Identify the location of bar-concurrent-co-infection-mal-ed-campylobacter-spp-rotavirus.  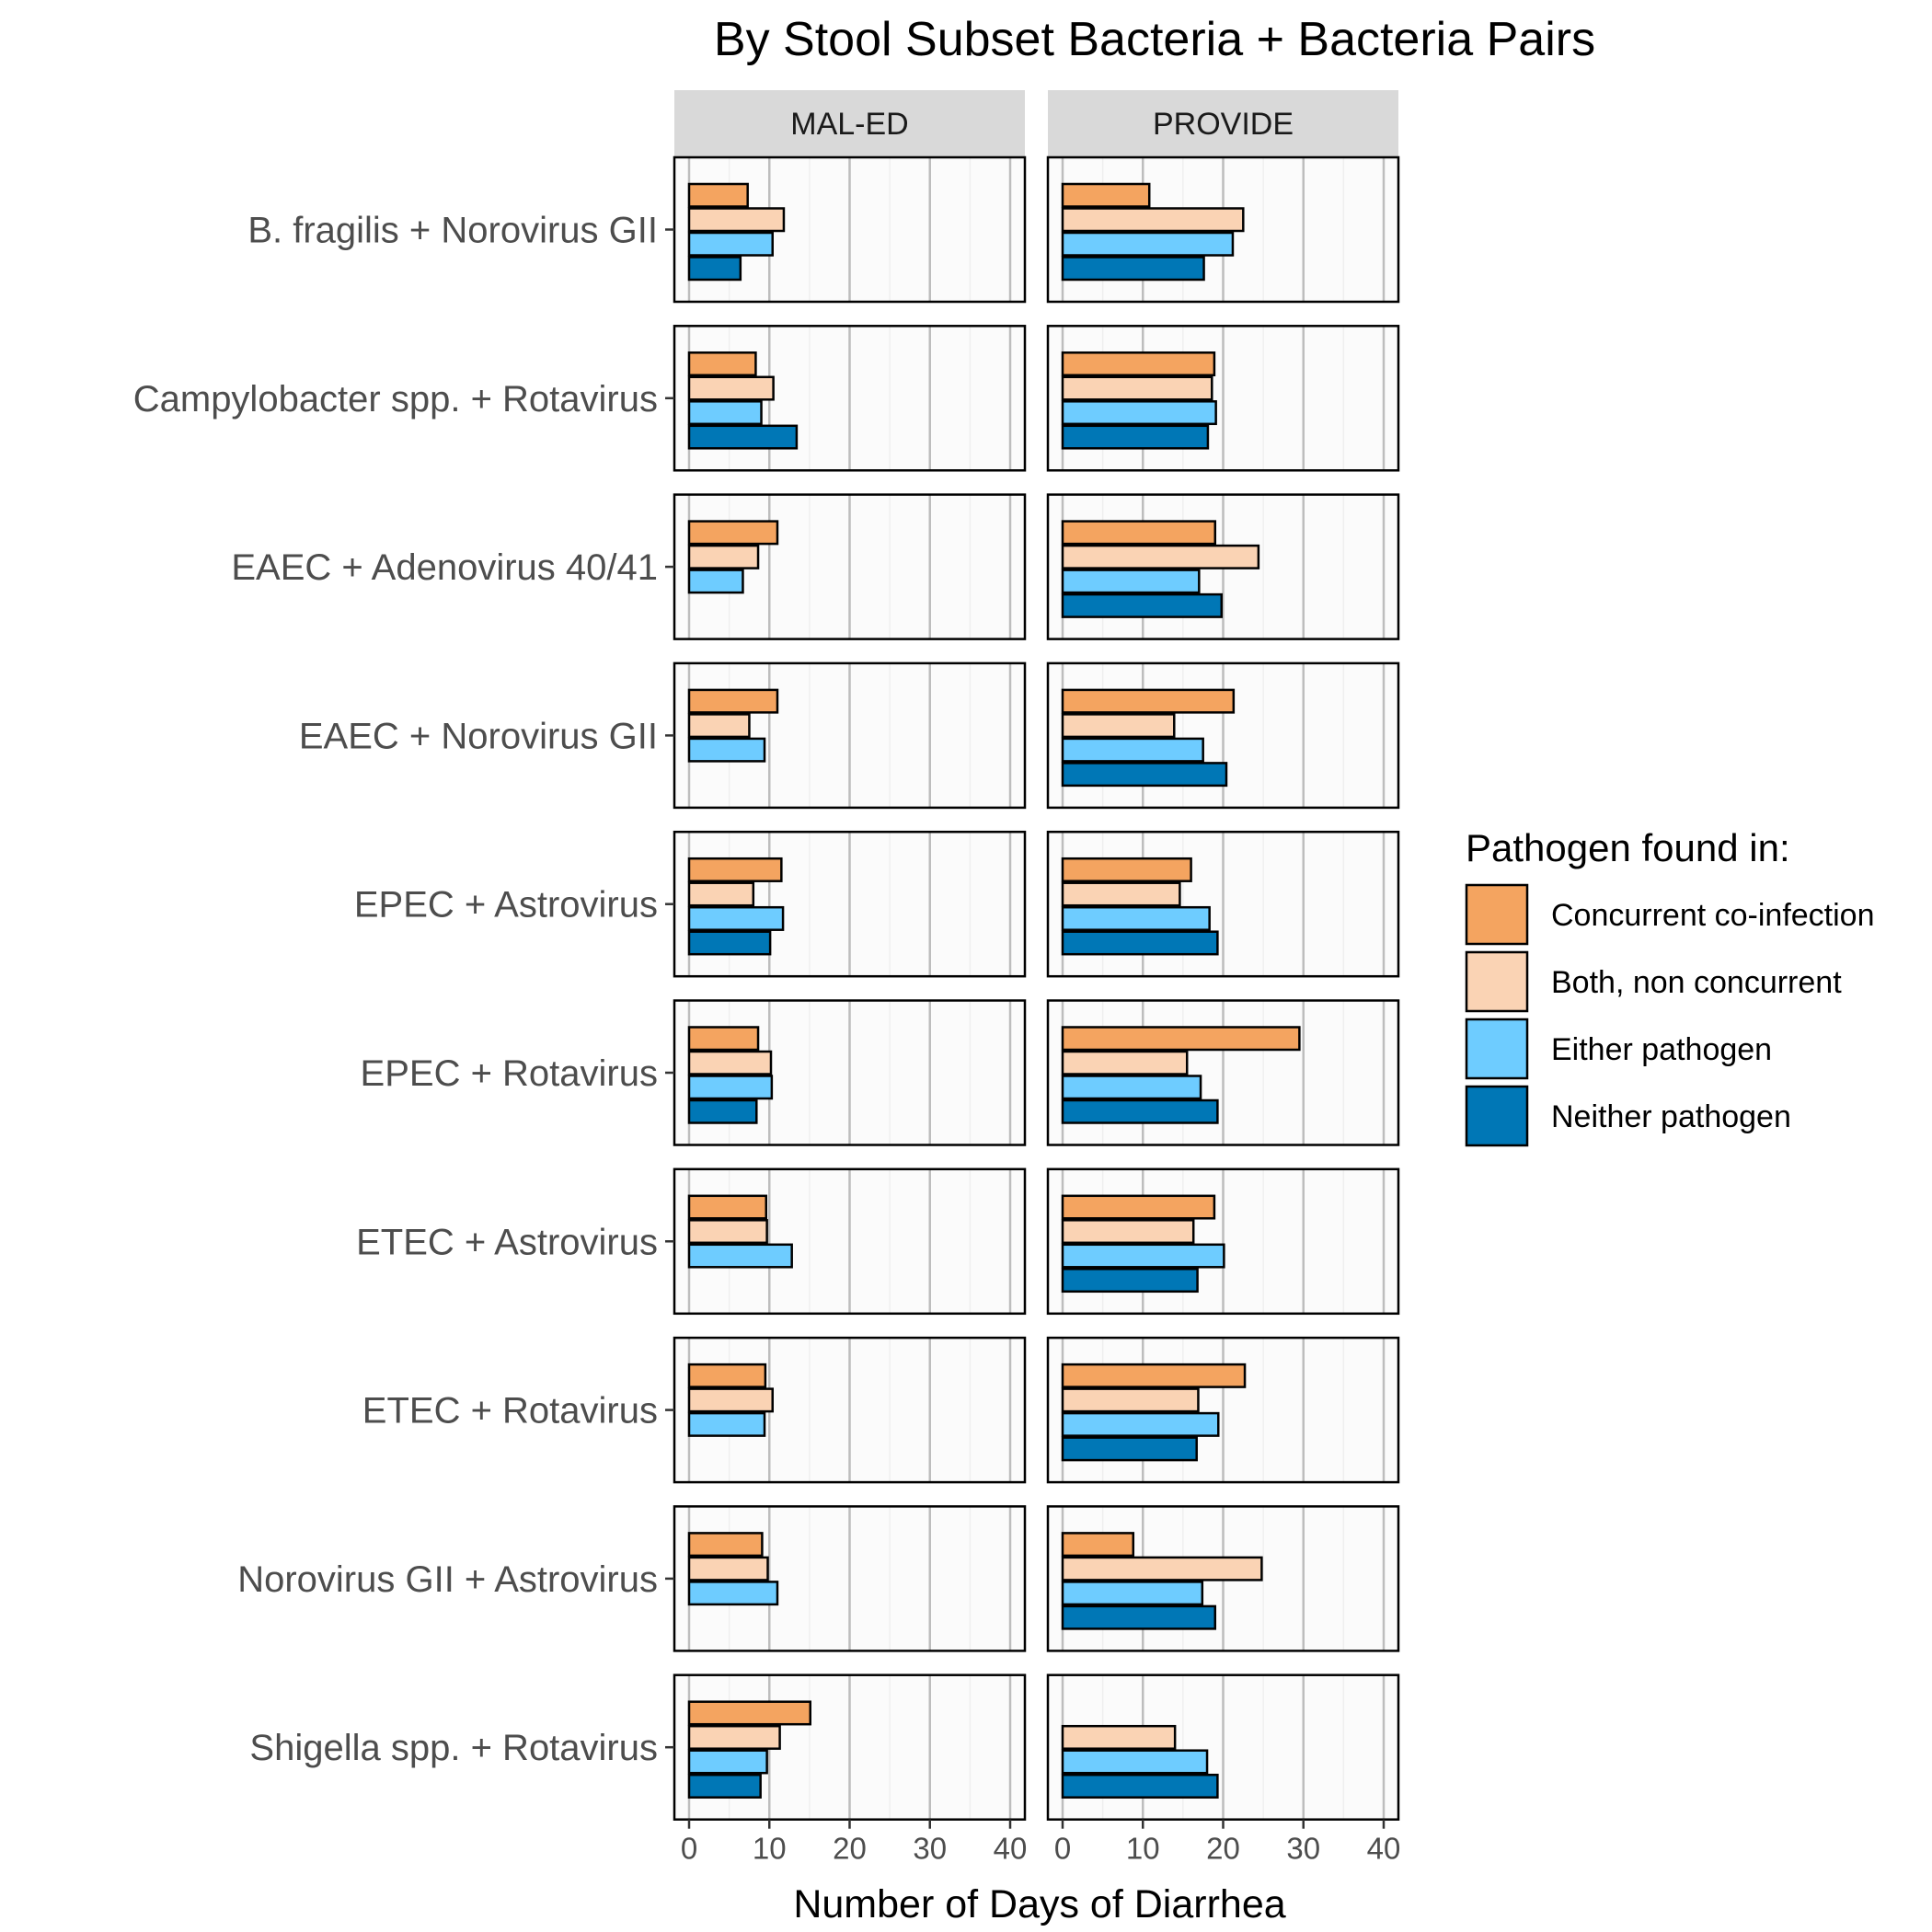
(722, 364).